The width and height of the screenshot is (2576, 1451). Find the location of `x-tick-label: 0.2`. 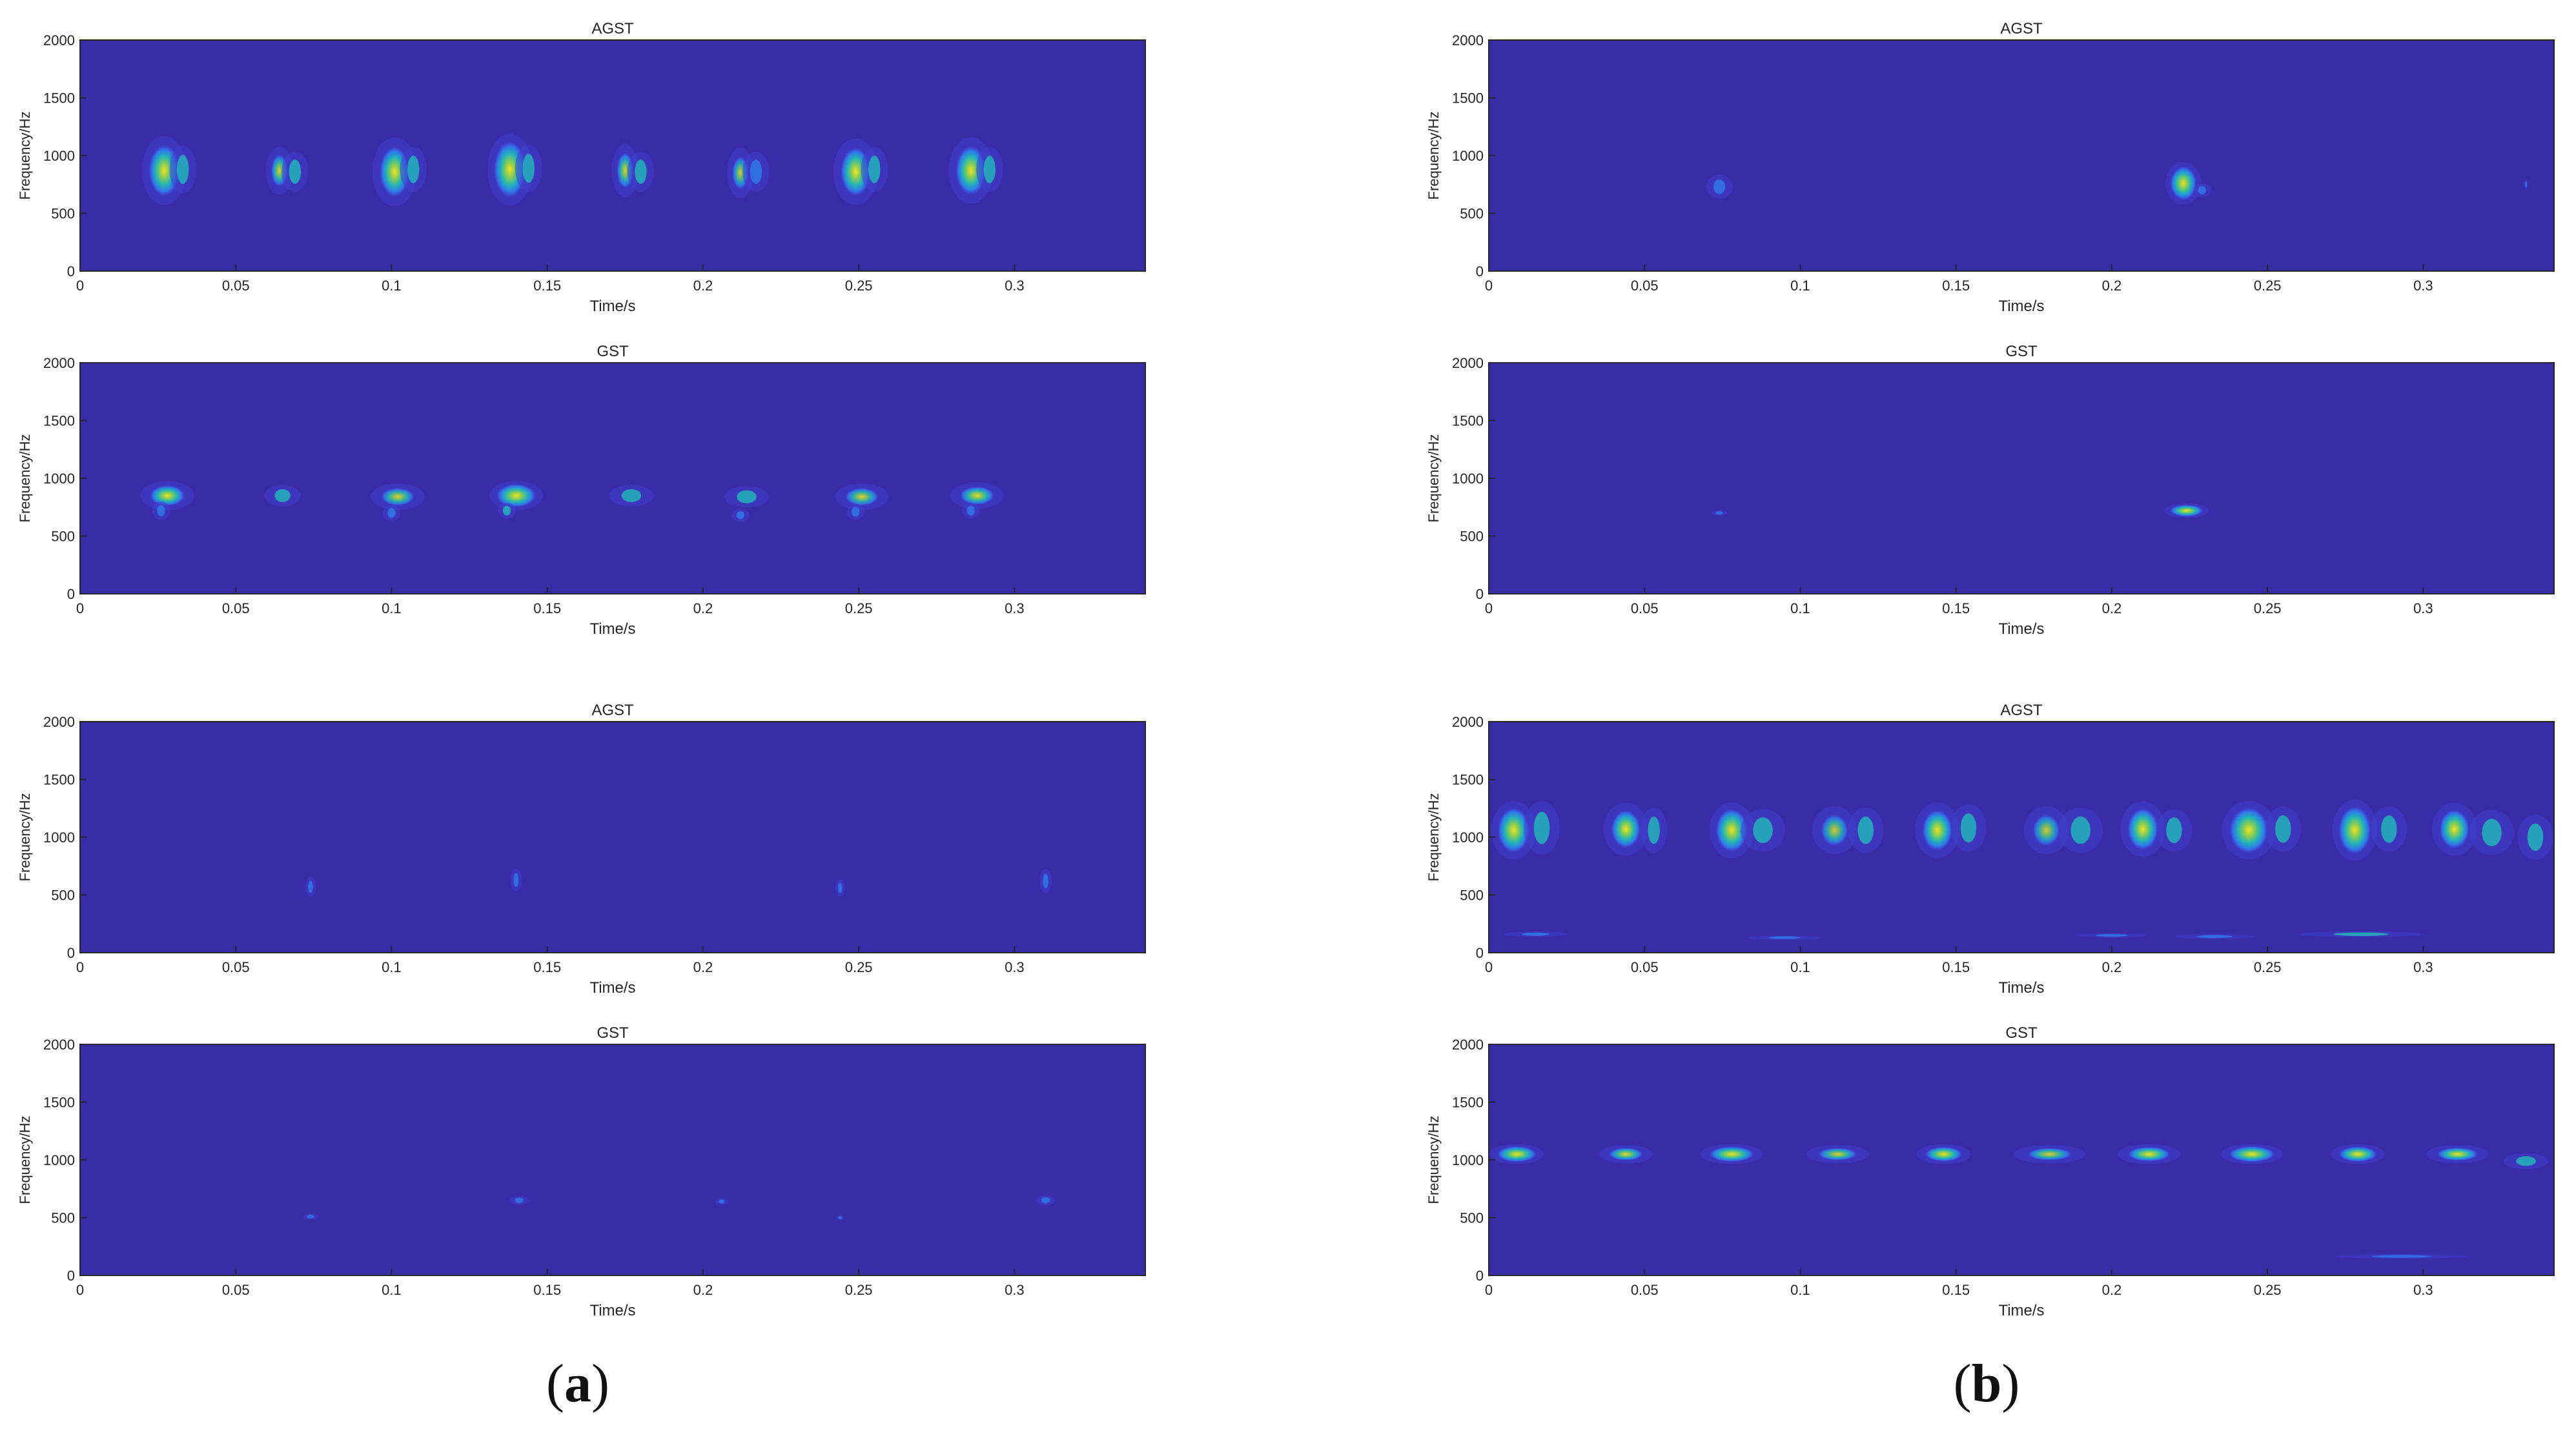

x-tick-label: 0.2 is located at coordinates (703, 967).